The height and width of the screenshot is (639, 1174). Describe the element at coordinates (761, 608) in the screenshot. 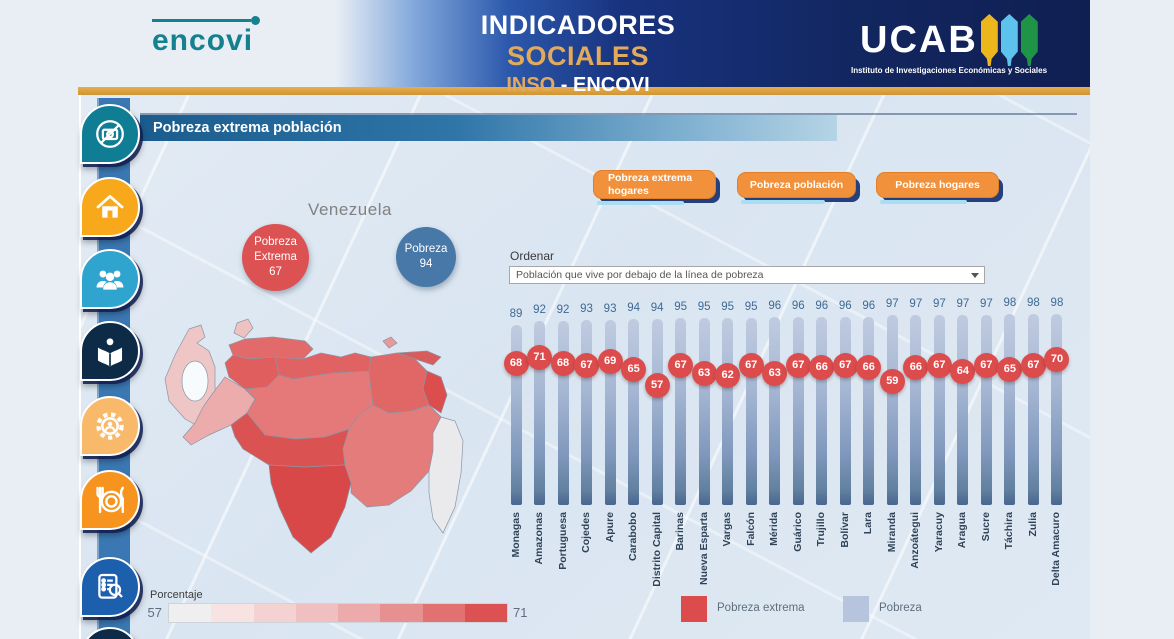

I see `legend-extreme-label: Pobreza extrema` at that location.